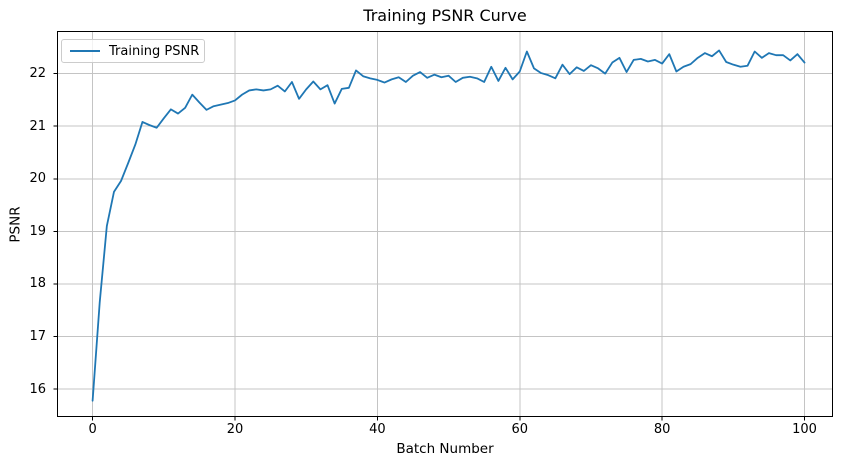  I want to click on x-tick-label: 0, so click(92, 429).